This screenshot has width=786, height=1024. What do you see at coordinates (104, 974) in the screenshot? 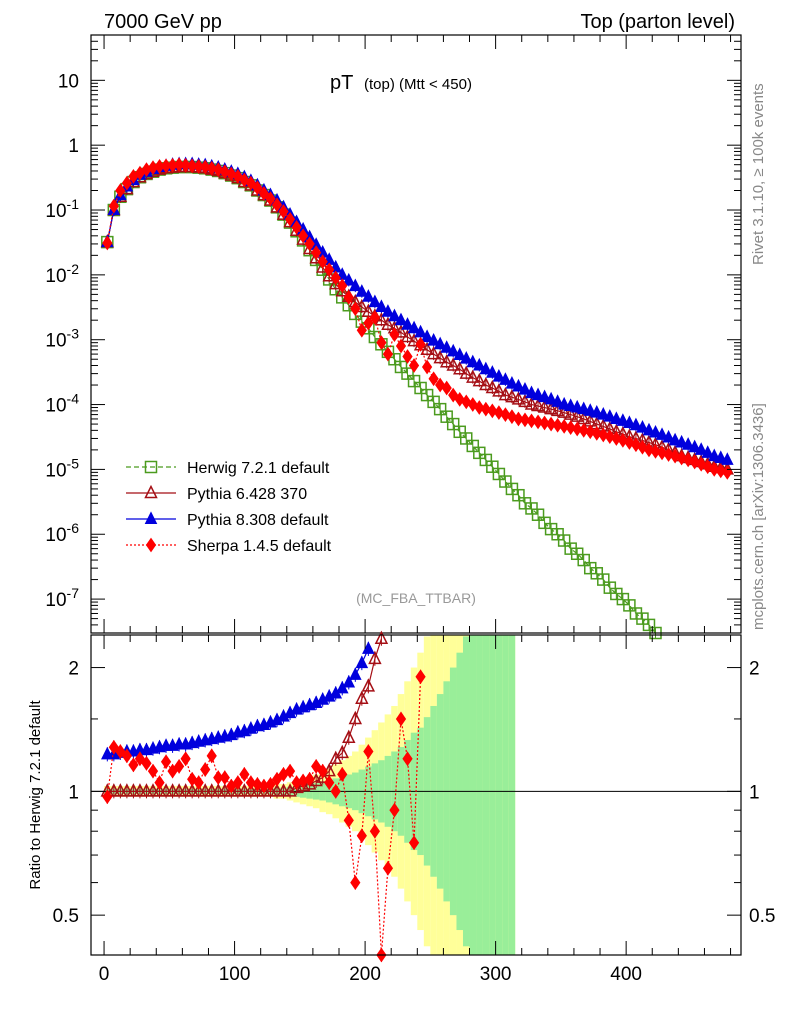
I see `x-tick-label: 0` at bounding box center [104, 974].